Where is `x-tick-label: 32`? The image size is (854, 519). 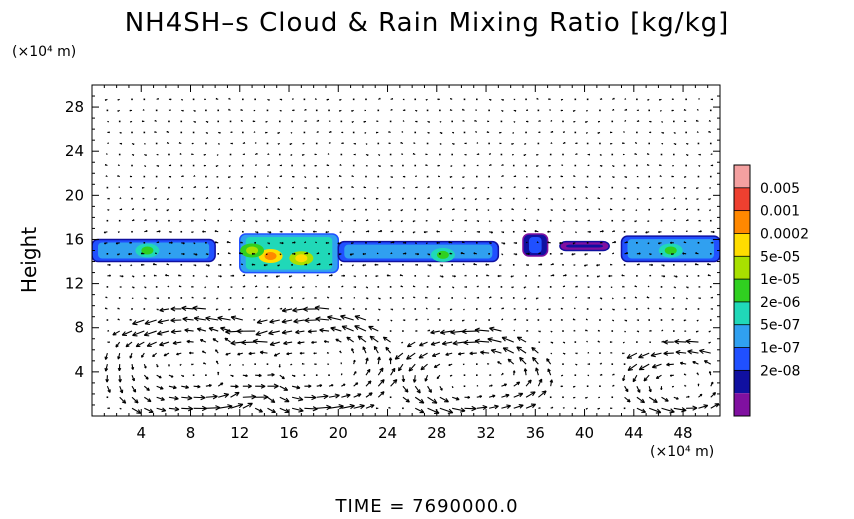 x-tick-label: 32 is located at coordinates (485, 433).